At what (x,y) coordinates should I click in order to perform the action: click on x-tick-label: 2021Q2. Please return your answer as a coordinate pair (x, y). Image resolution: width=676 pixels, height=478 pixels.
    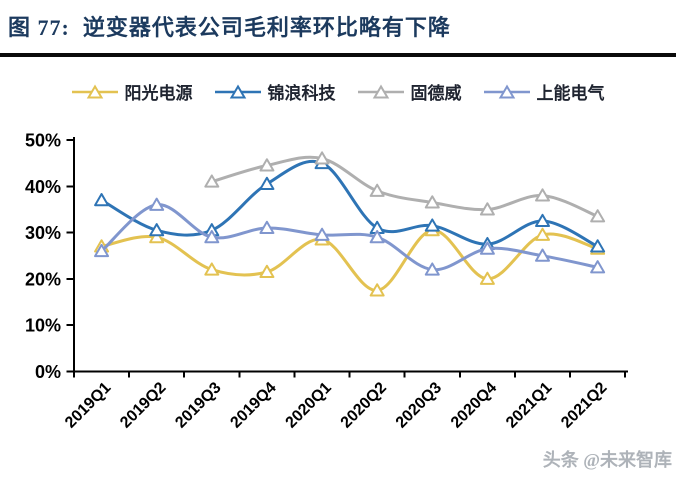
    Looking at the image, I should click on (584, 405).